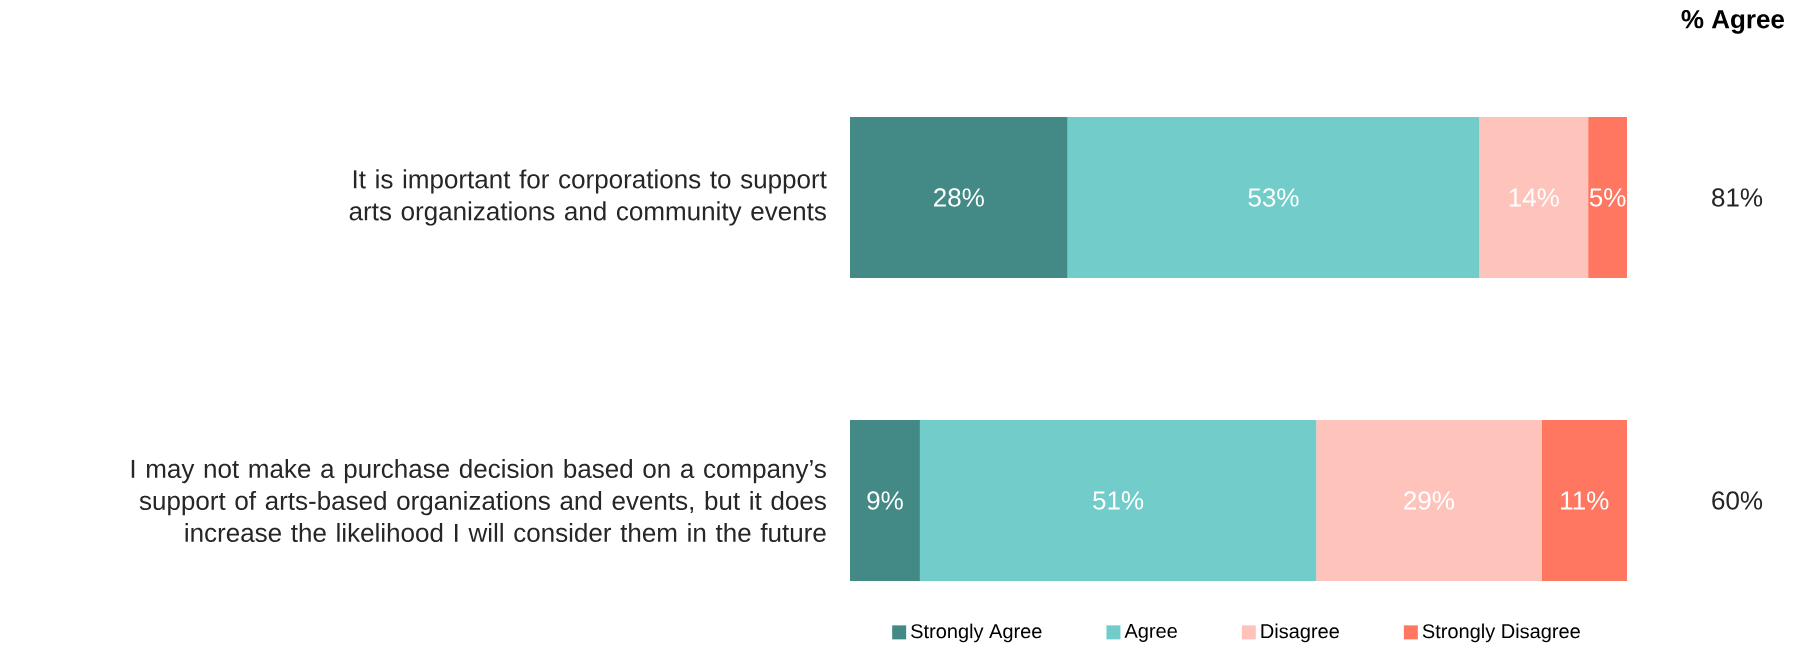  I want to click on y-tick-label: It is important for corporations to support arts organizations and community events, so click(588, 197).